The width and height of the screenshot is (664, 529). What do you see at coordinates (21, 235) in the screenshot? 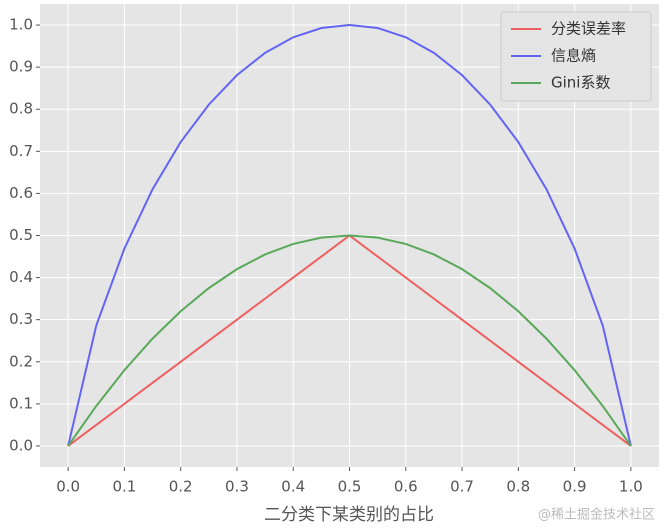
I see `y-tick-label: 0.5` at bounding box center [21, 235].